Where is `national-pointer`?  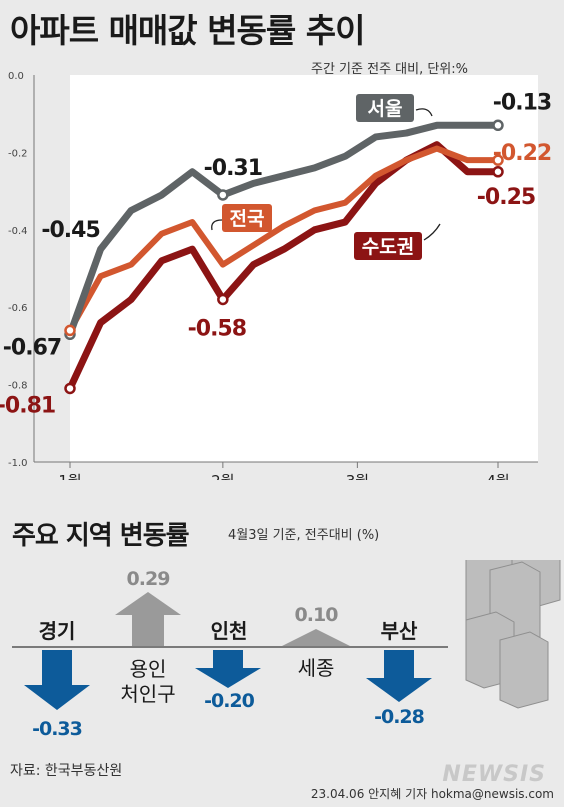 national-pointer is located at coordinates (217, 225).